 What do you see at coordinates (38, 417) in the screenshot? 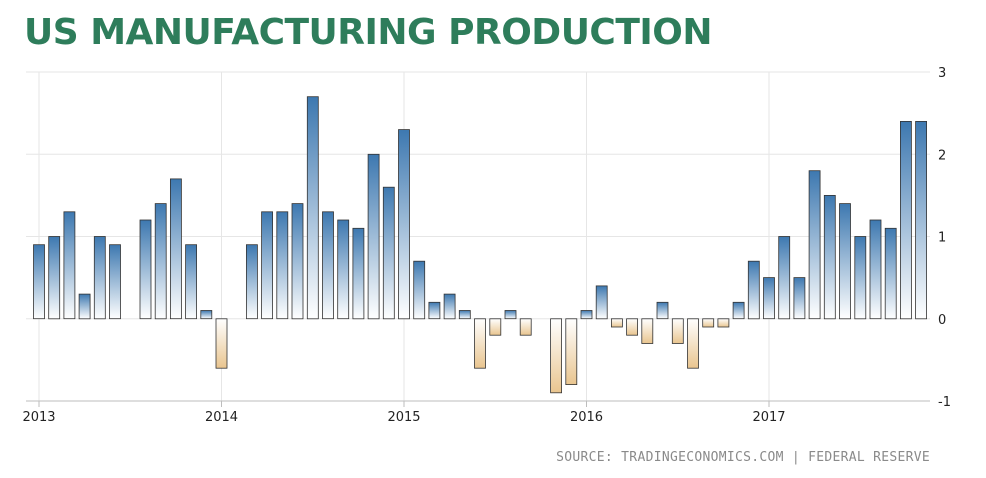
I see `x-tick-label: 2013` at bounding box center [38, 417].